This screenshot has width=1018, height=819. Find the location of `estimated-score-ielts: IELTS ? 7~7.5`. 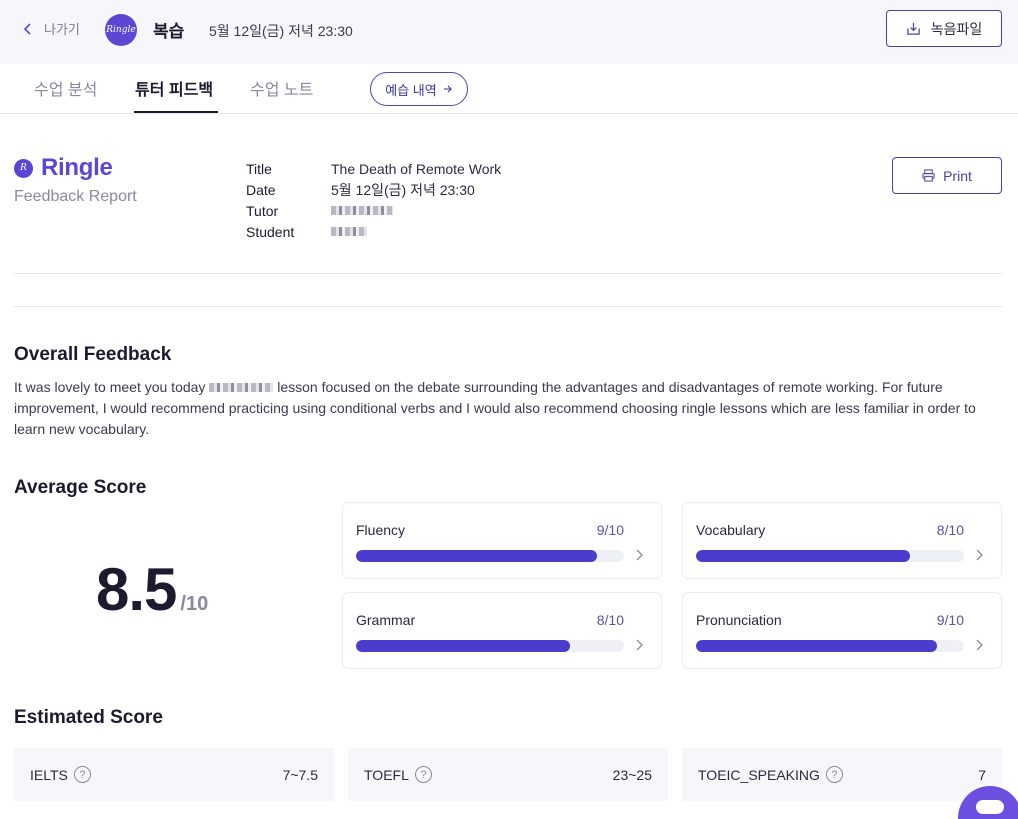

estimated-score-ielts: IELTS ? 7~7.5 is located at coordinates (174, 774).